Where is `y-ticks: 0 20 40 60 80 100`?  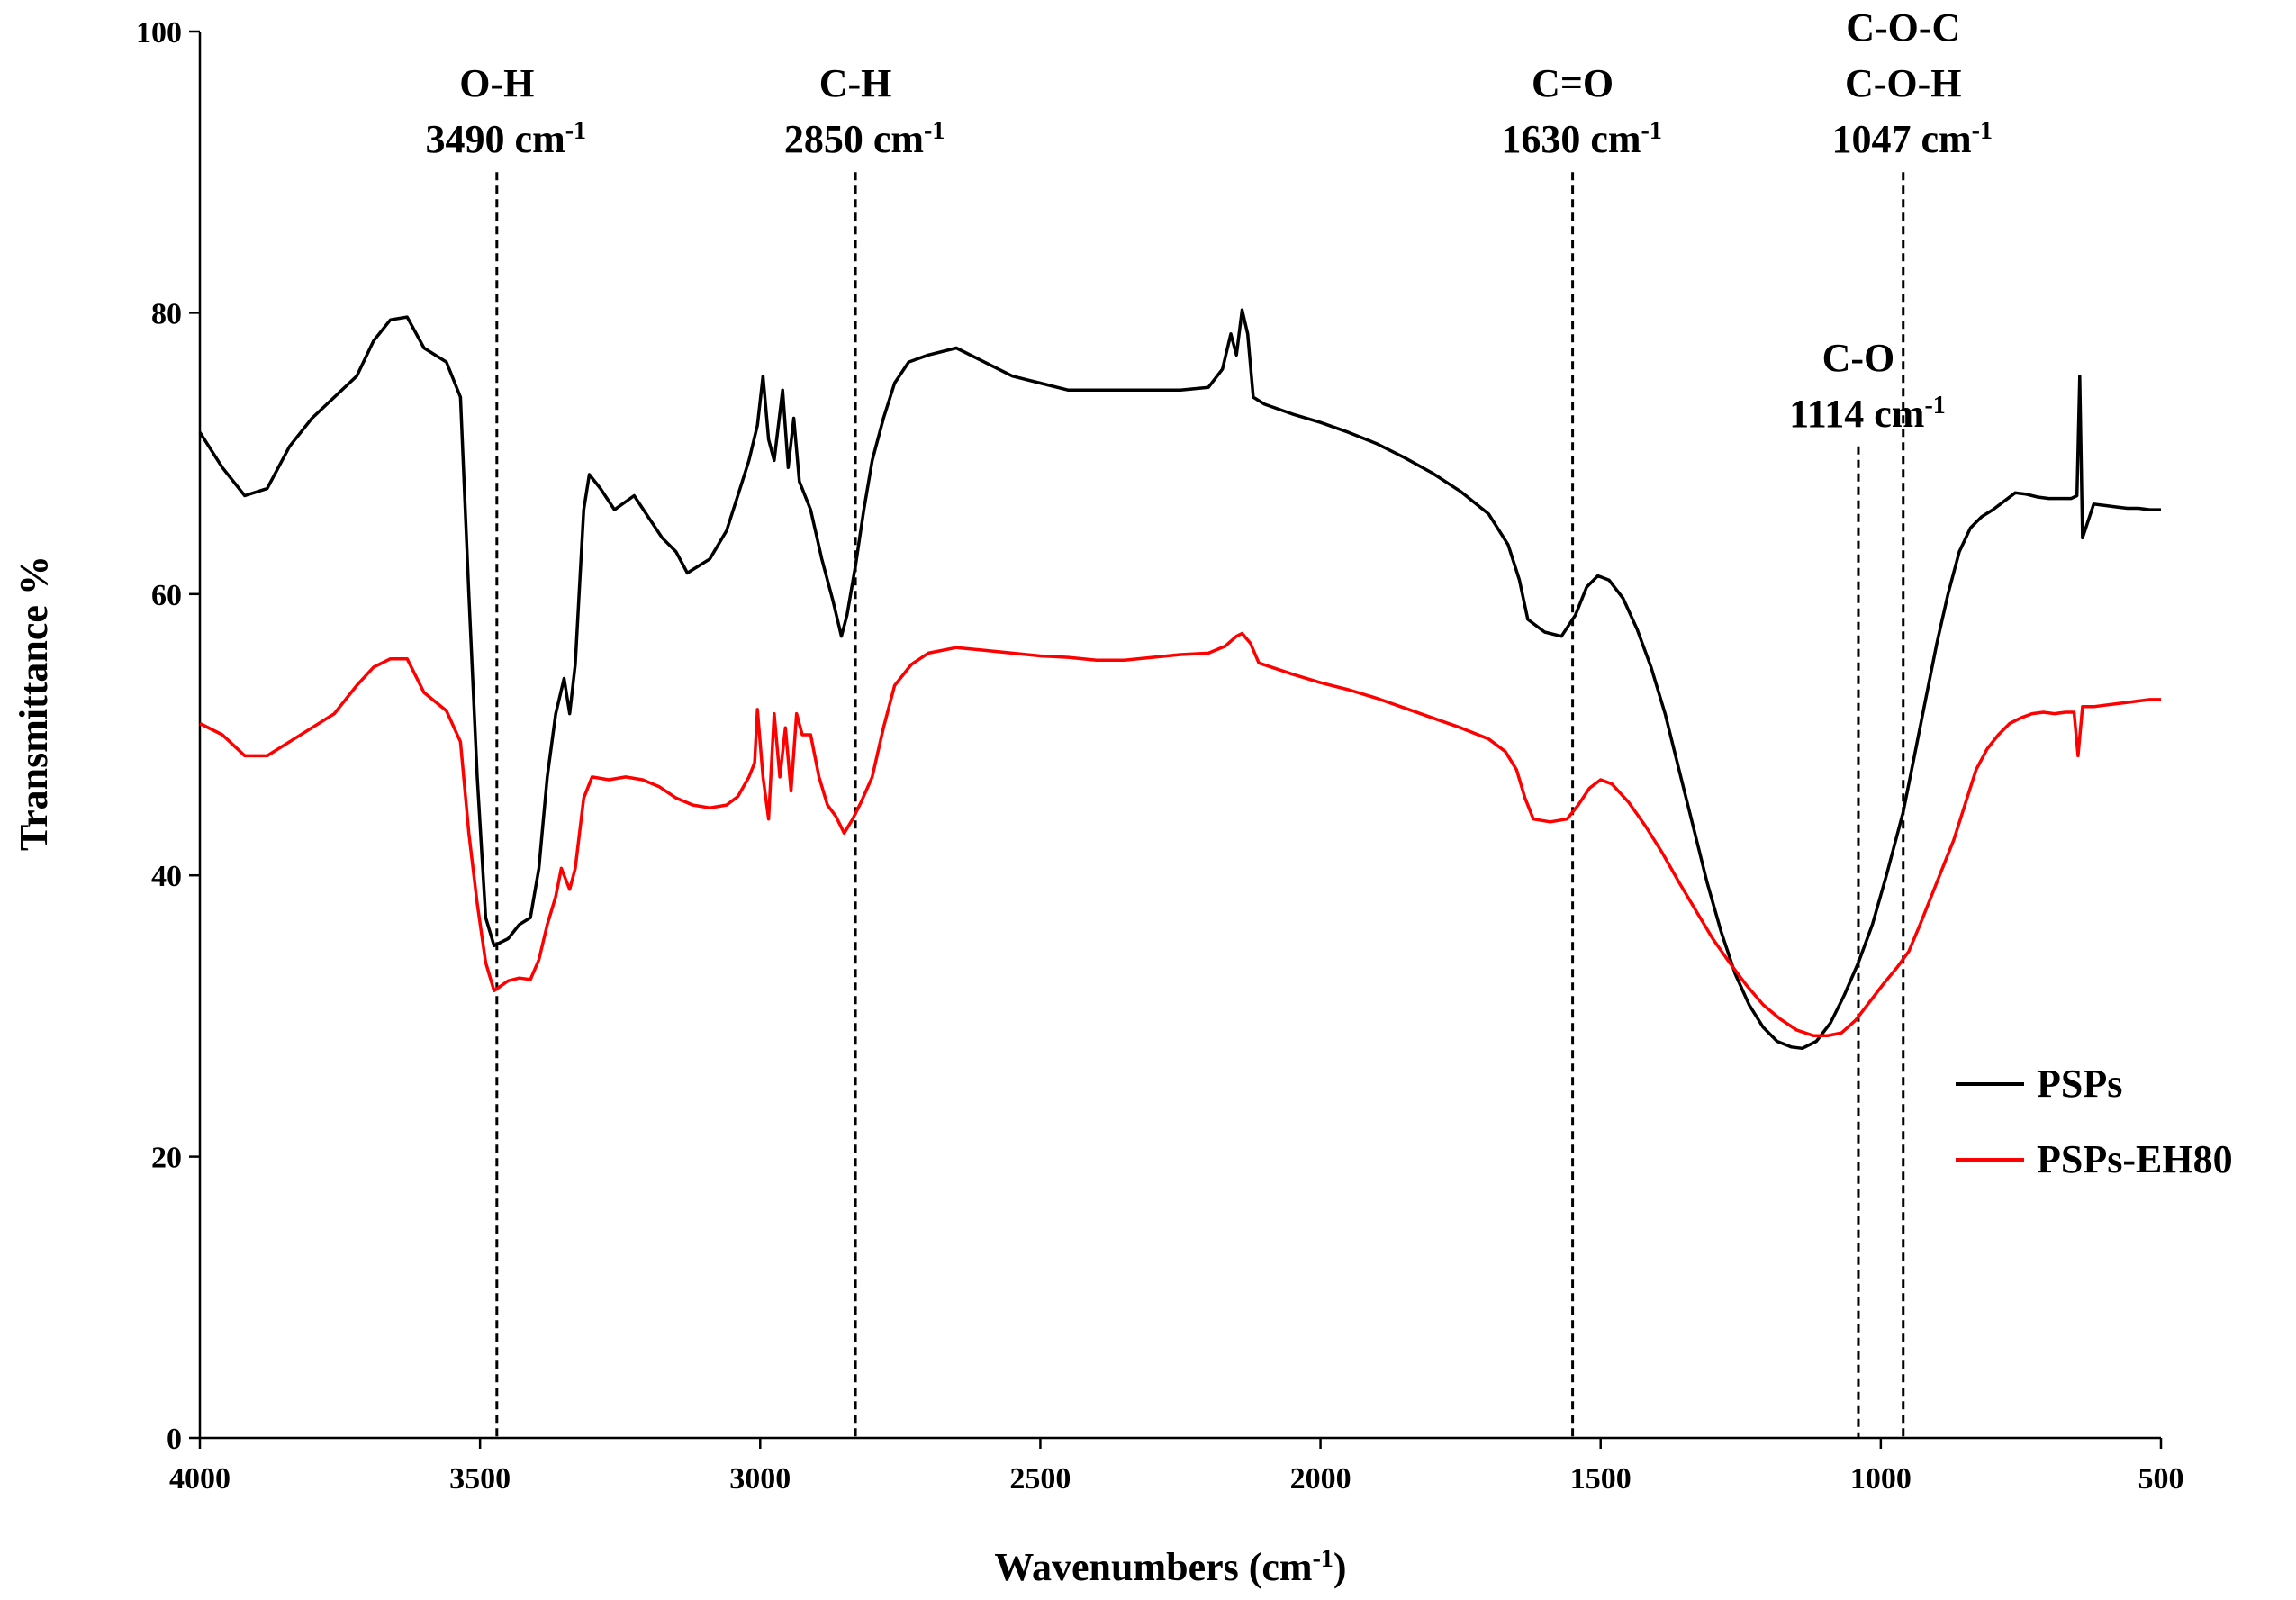 y-ticks: 0 20 40 60 80 100 is located at coordinates (168, 736).